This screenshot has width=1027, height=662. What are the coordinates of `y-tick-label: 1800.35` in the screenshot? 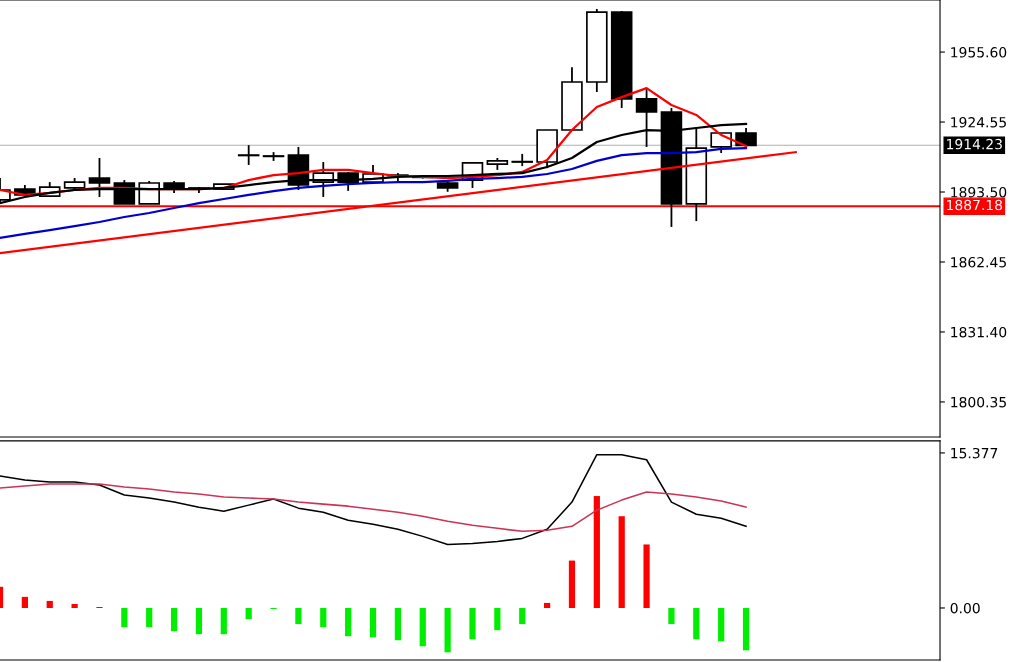 It's located at (978, 402).